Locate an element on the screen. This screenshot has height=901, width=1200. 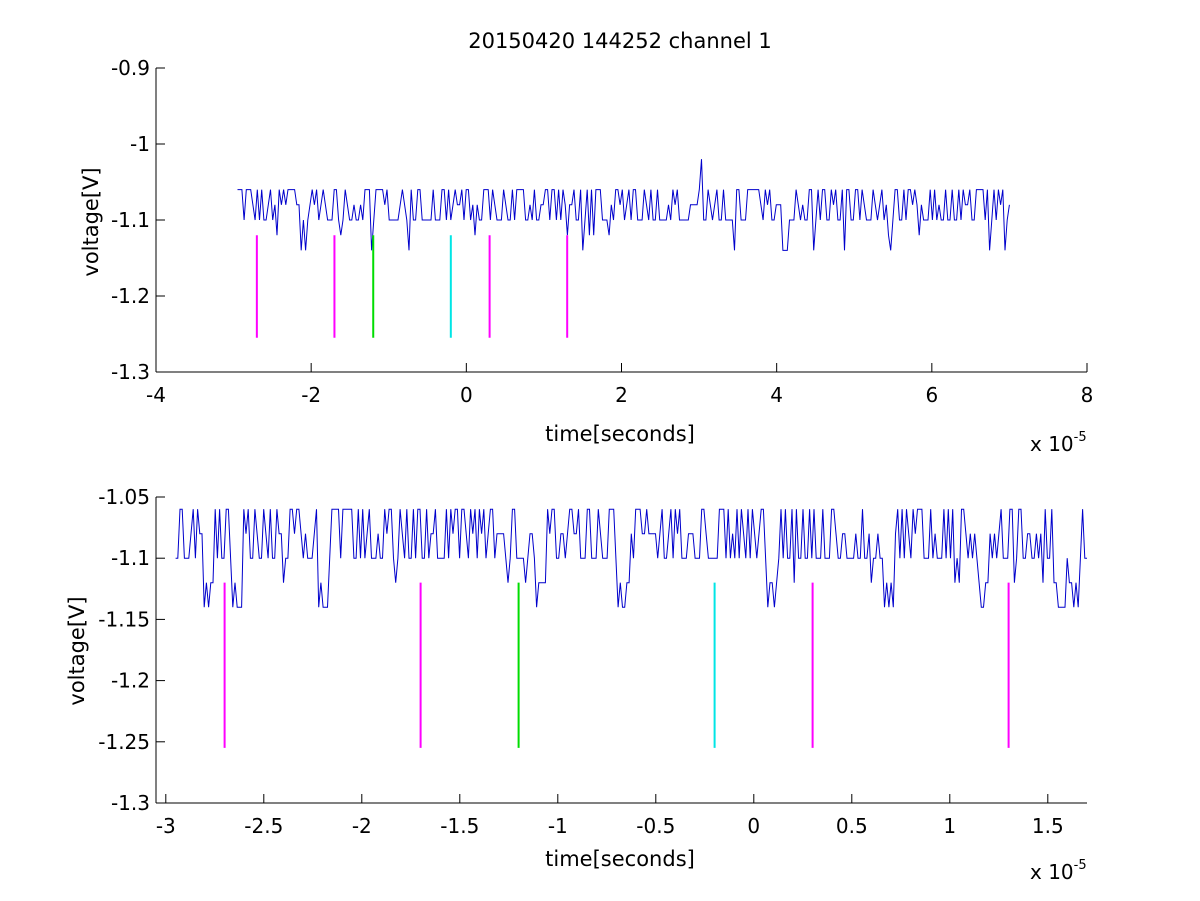
chart-title: 20150420 144252 channel 1 is located at coordinates (620, 41).